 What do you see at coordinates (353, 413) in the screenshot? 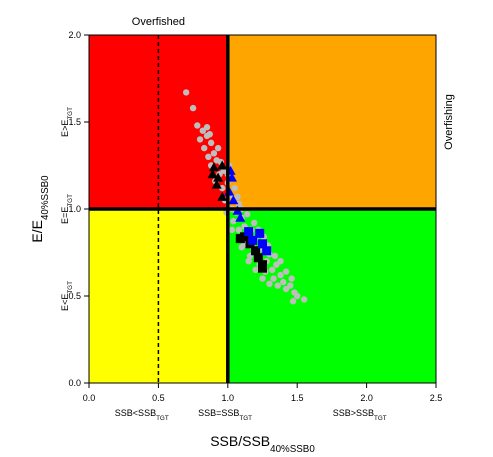
I see `x-zone-label-main: SSB>SSB` at bounding box center [353, 413].